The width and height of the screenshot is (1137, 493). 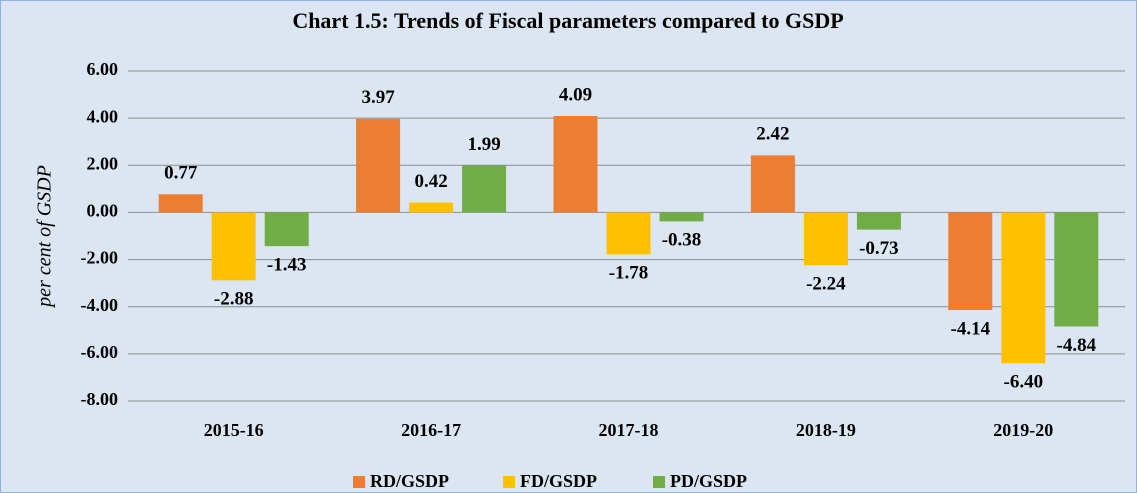 What do you see at coordinates (431, 430) in the screenshot?
I see `x-tick-label: 2016-17` at bounding box center [431, 430].